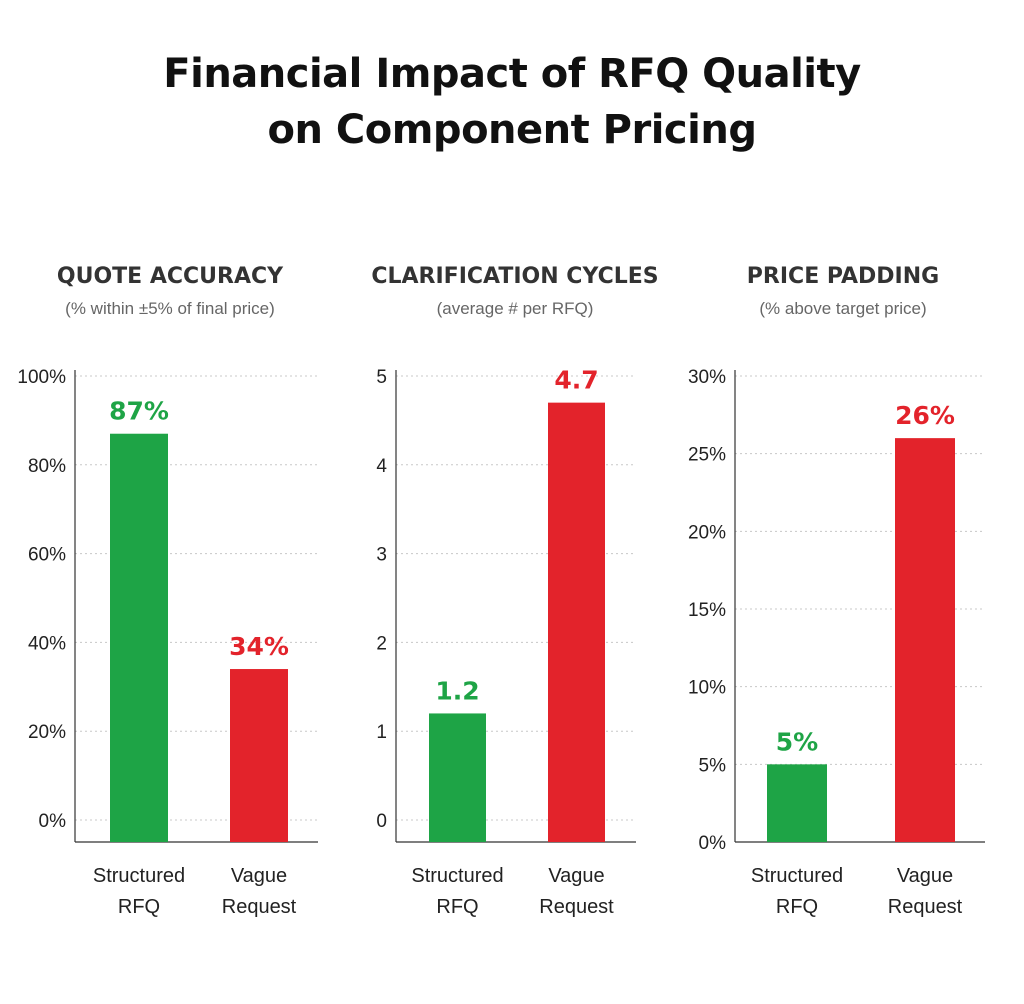 This screenshot has width=1024, height=1004. I want to click on y-tick-label: 15%, so click(707, 610).